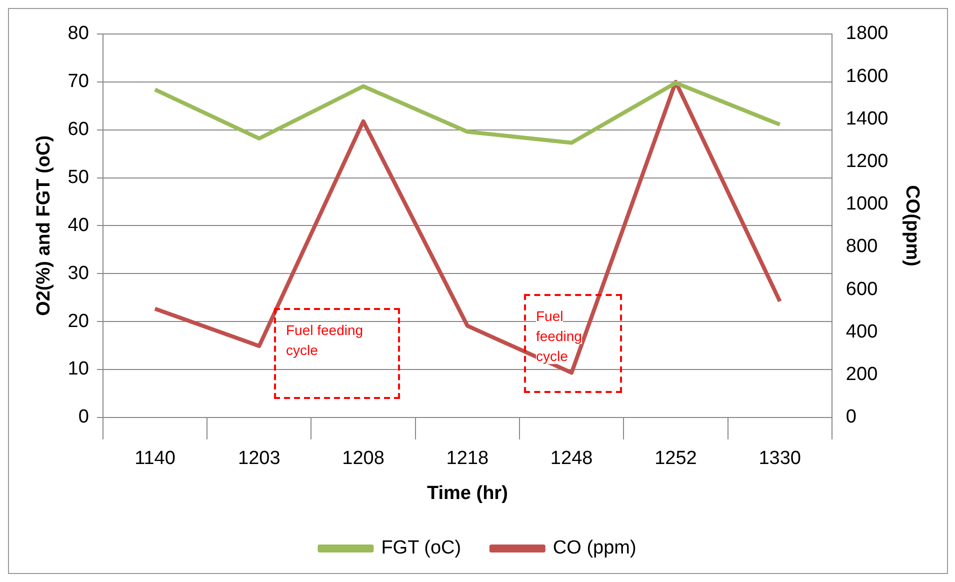 The image size is (955, 582). What do you see at coordinates (421, 548) in the screenshot?
I see `legend-label: FGT (oC)` at bounding box center [421, 548].